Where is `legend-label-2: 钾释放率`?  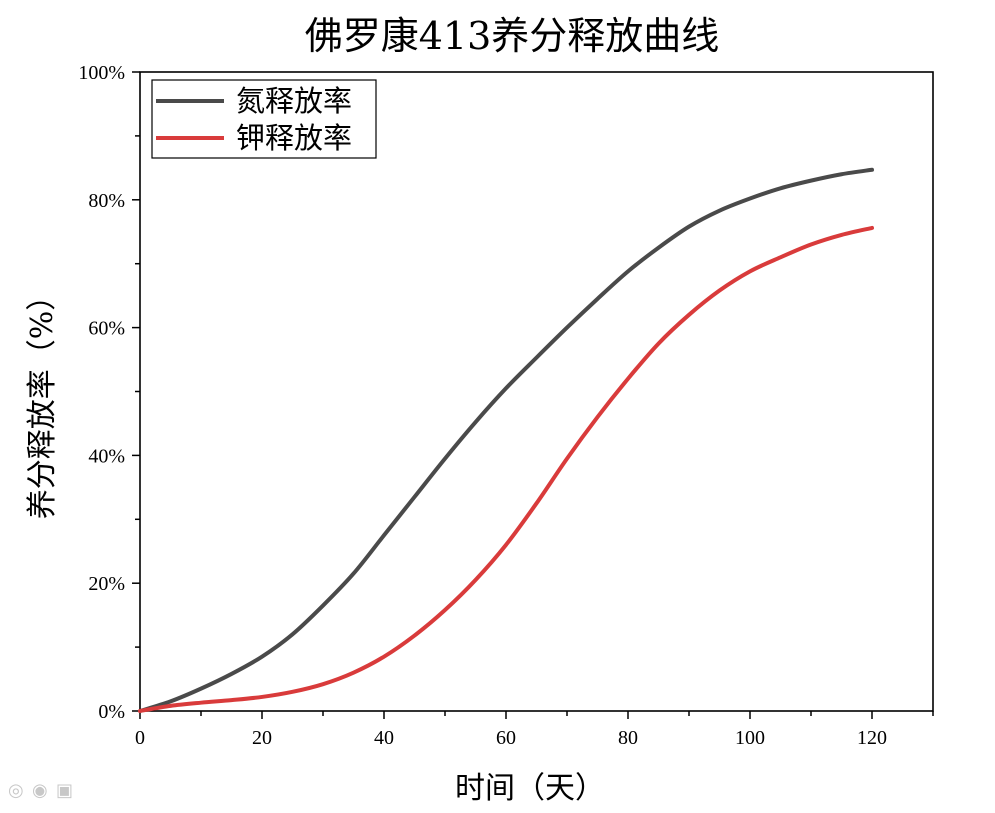
legend-label-2: 钾释放率 is located at coordinates (294, 138).